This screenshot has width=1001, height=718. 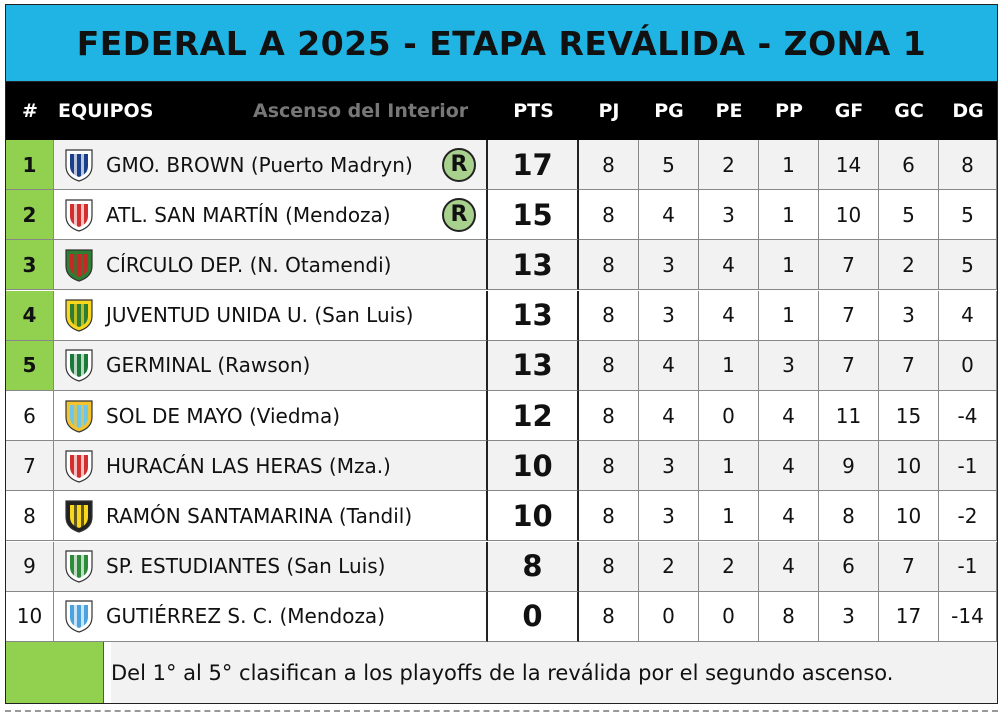 I want to click on team-name: SOL DE MAYO (Viedma), so click(x=223, y=415).